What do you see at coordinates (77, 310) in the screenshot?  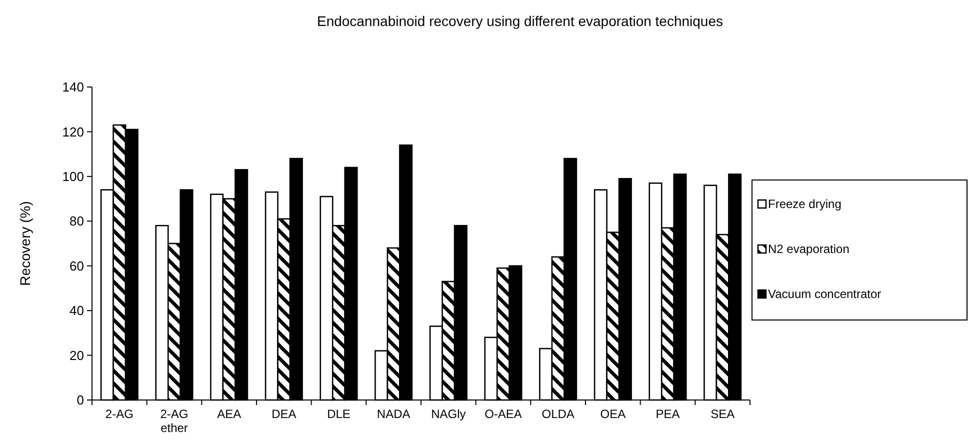 I see `y-tick-label: 40` at bounding box center [77, 310].